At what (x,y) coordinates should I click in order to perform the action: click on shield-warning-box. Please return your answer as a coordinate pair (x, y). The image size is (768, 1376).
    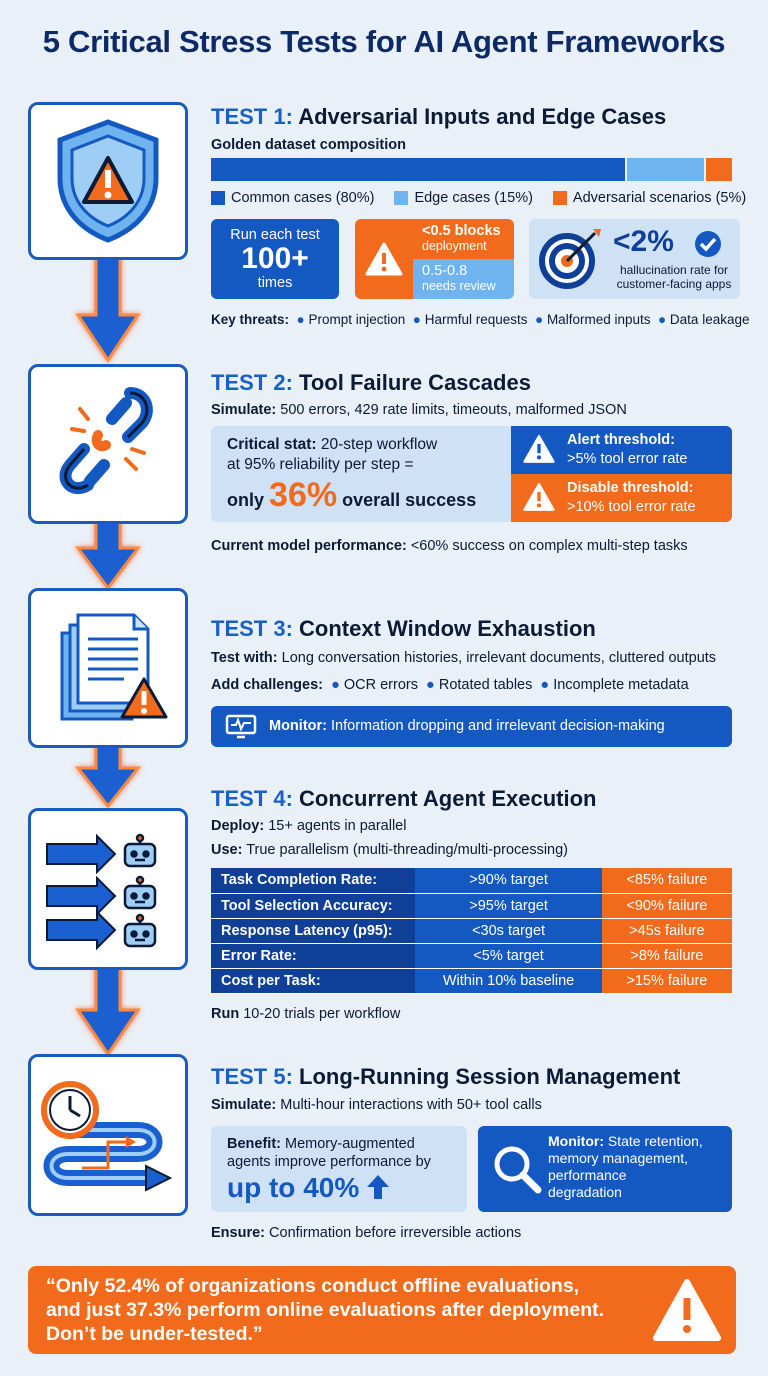
    Looking at the image, I should click on (108, 181).